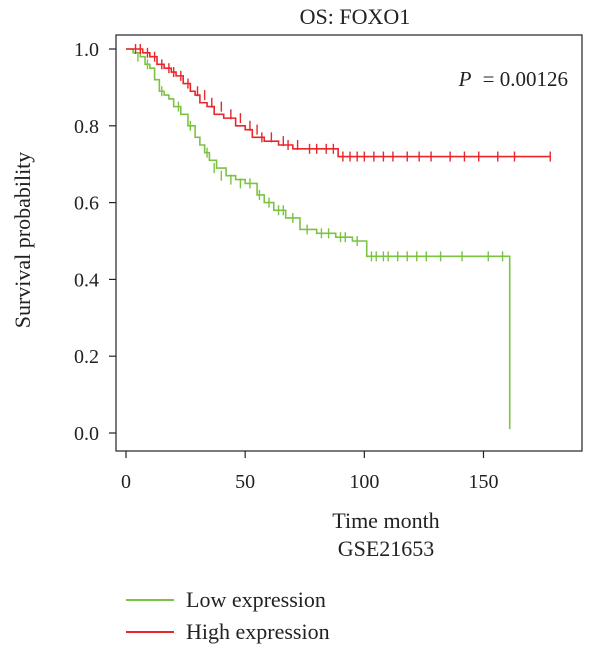 This screenshot has height=650, width=600. What do you see at coordinates (386, 548) in the screenshot?
I see `chart-subtitle: GSE21653` at bounding box center [386, 548].